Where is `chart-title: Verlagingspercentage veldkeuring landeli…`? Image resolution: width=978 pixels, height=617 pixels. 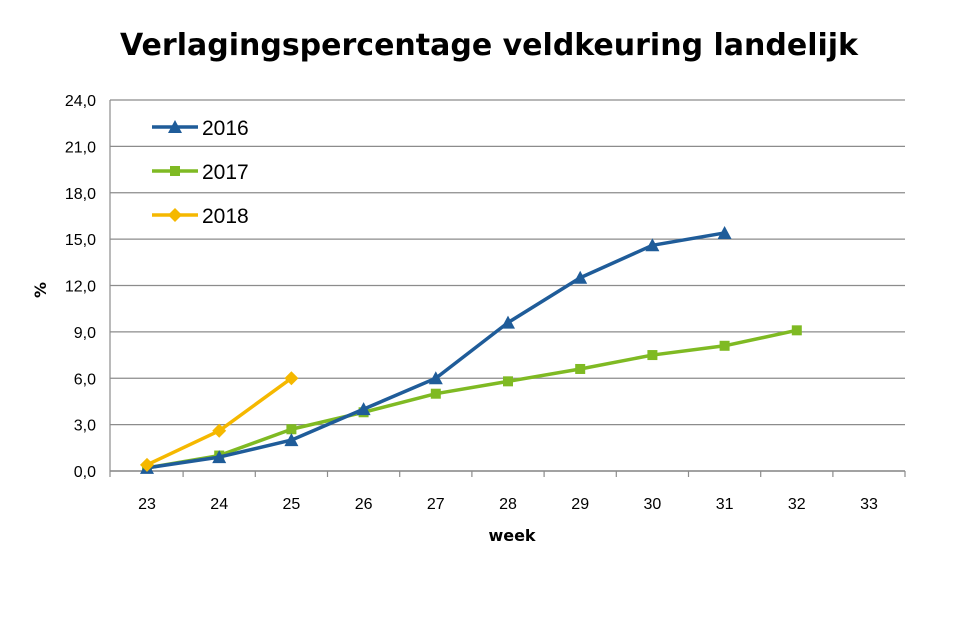
chart-title: Verlagingspercentage veldkeuring landeli… is located at coordinates (489, 45).